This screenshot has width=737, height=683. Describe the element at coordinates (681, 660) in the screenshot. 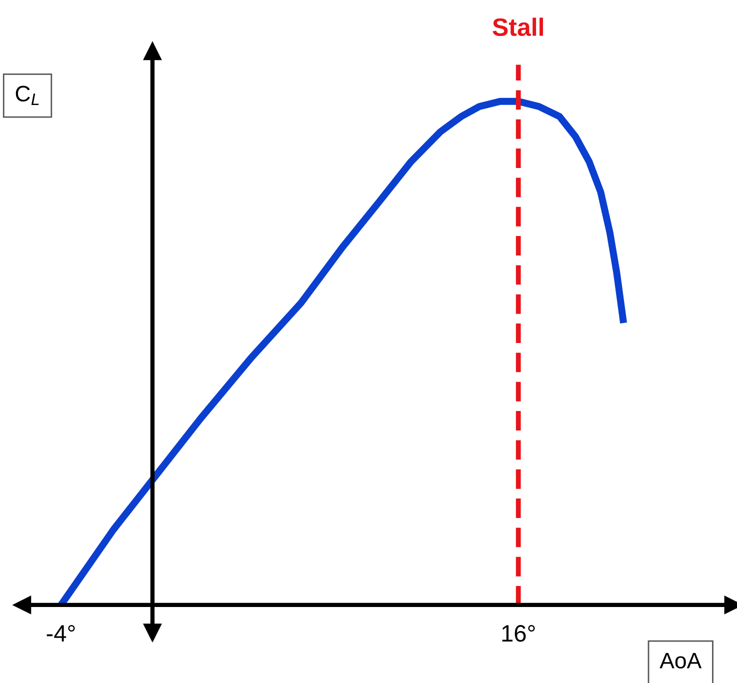

I see `x-axis-title: AoA` at that location.